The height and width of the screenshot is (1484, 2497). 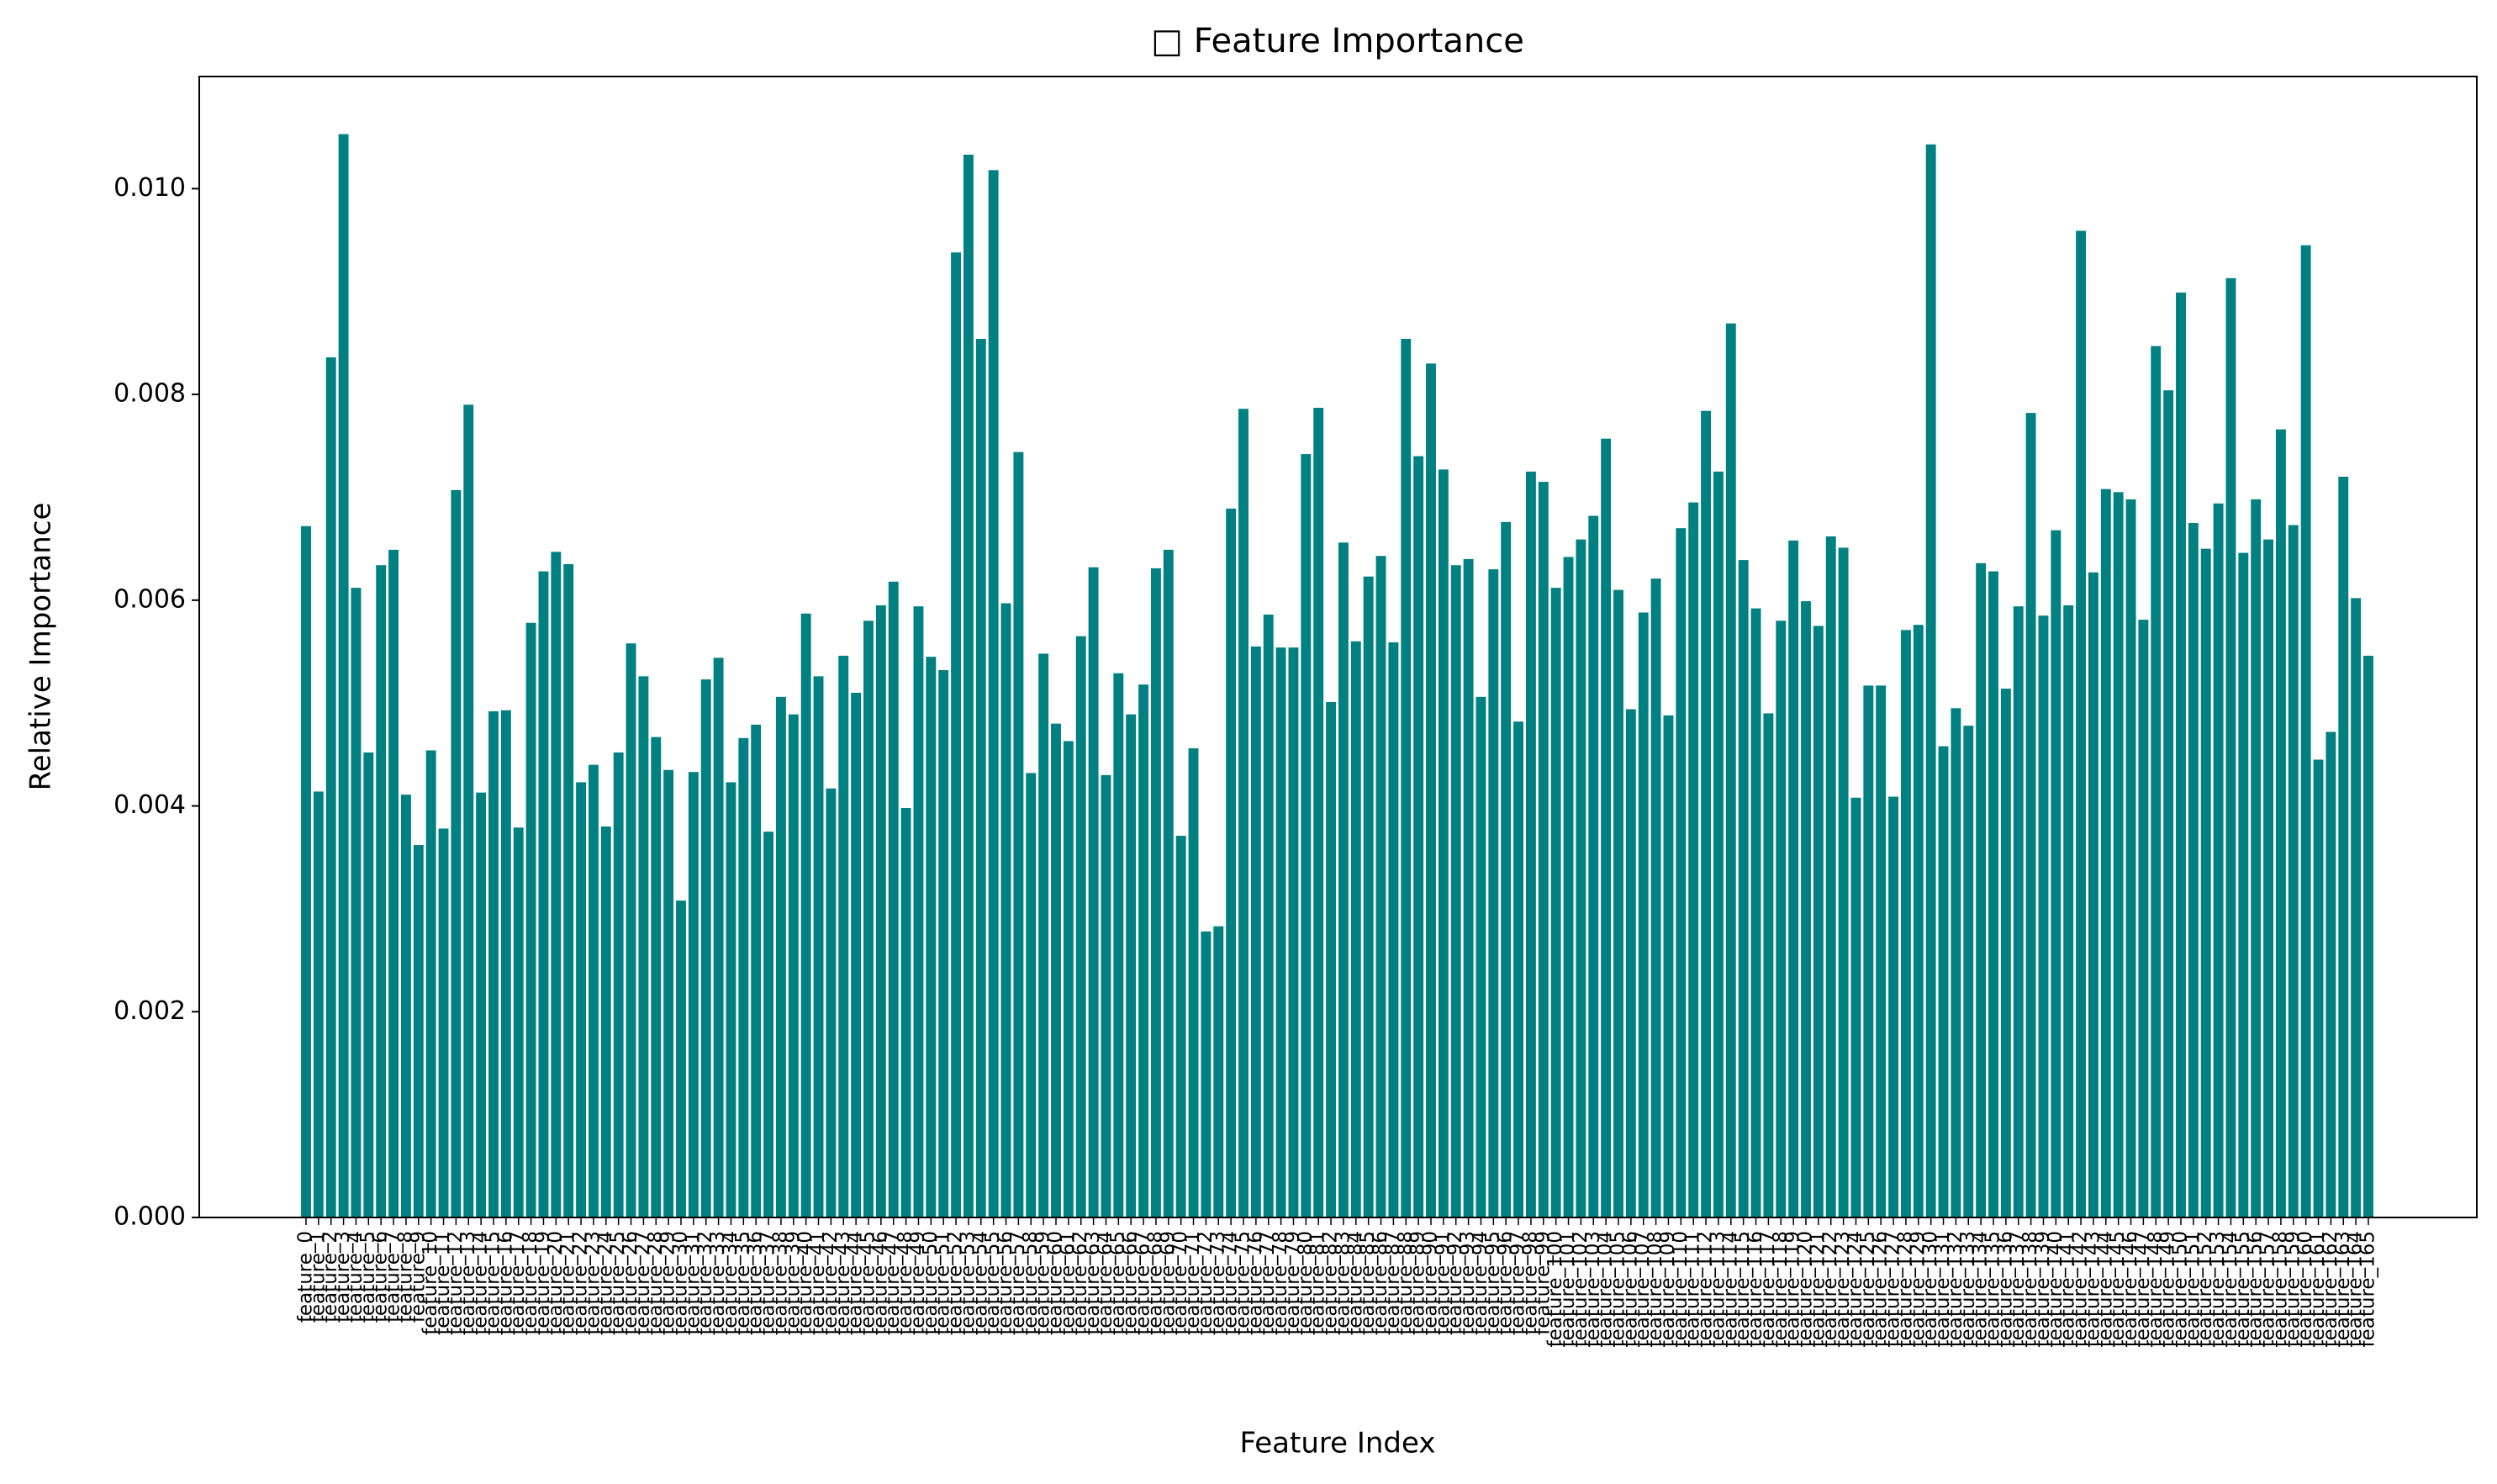 I want to click on x-tick-label: feature_84, so click(x=1355, y=1283).